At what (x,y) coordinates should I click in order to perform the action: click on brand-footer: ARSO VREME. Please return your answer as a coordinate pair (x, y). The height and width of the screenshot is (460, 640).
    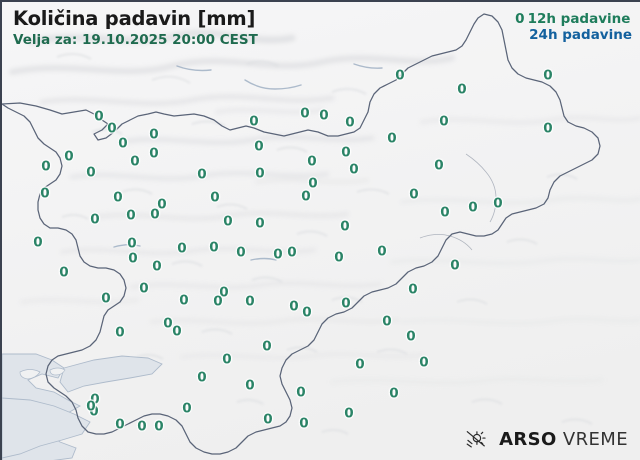
    Looking at the image, I should click on (546, 439).